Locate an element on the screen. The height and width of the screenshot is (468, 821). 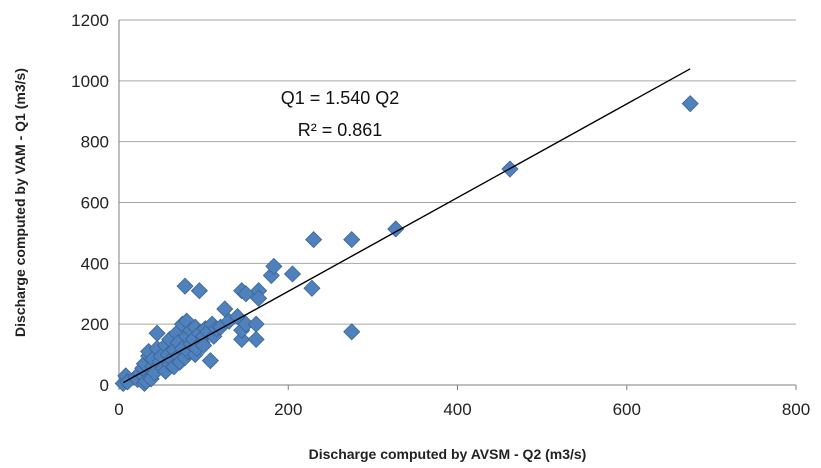
x-tick-labels: 0 200 400 600 800 is located at coordinates (462, 409).